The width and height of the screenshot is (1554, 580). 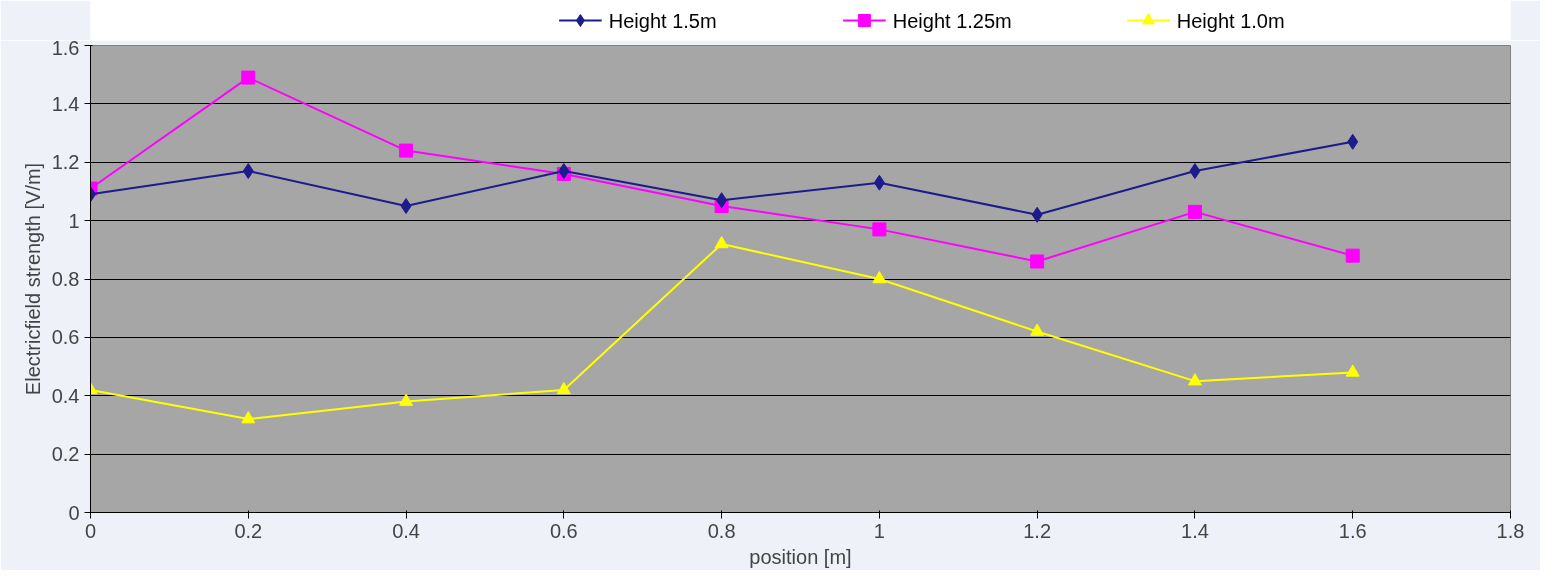 I want to click on y-axis-title: Electricfield strength [V/m], so click(x=32, y=279).